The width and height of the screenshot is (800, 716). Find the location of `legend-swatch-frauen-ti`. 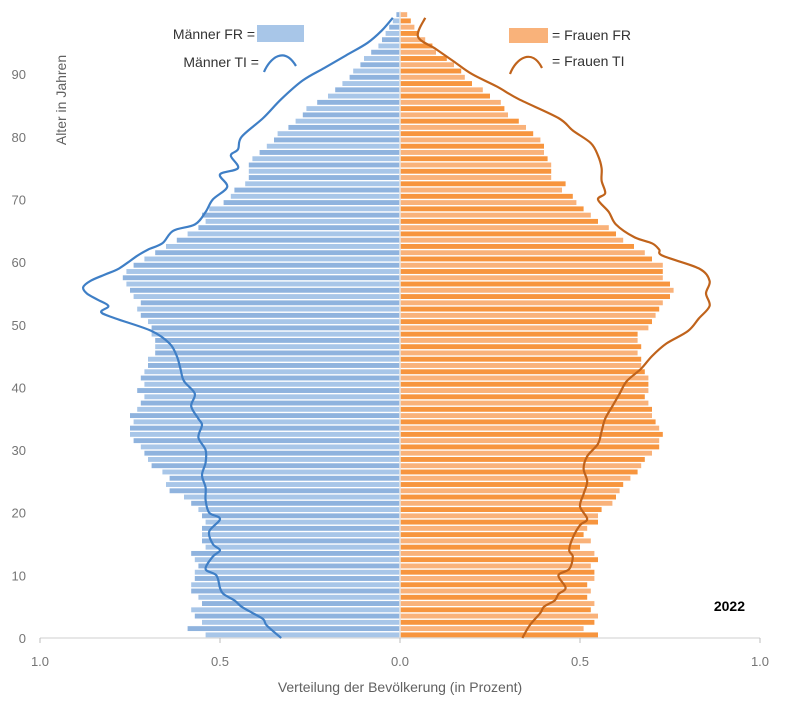

legend-swatch-frauen-ti is located at coordinates (525, 65).